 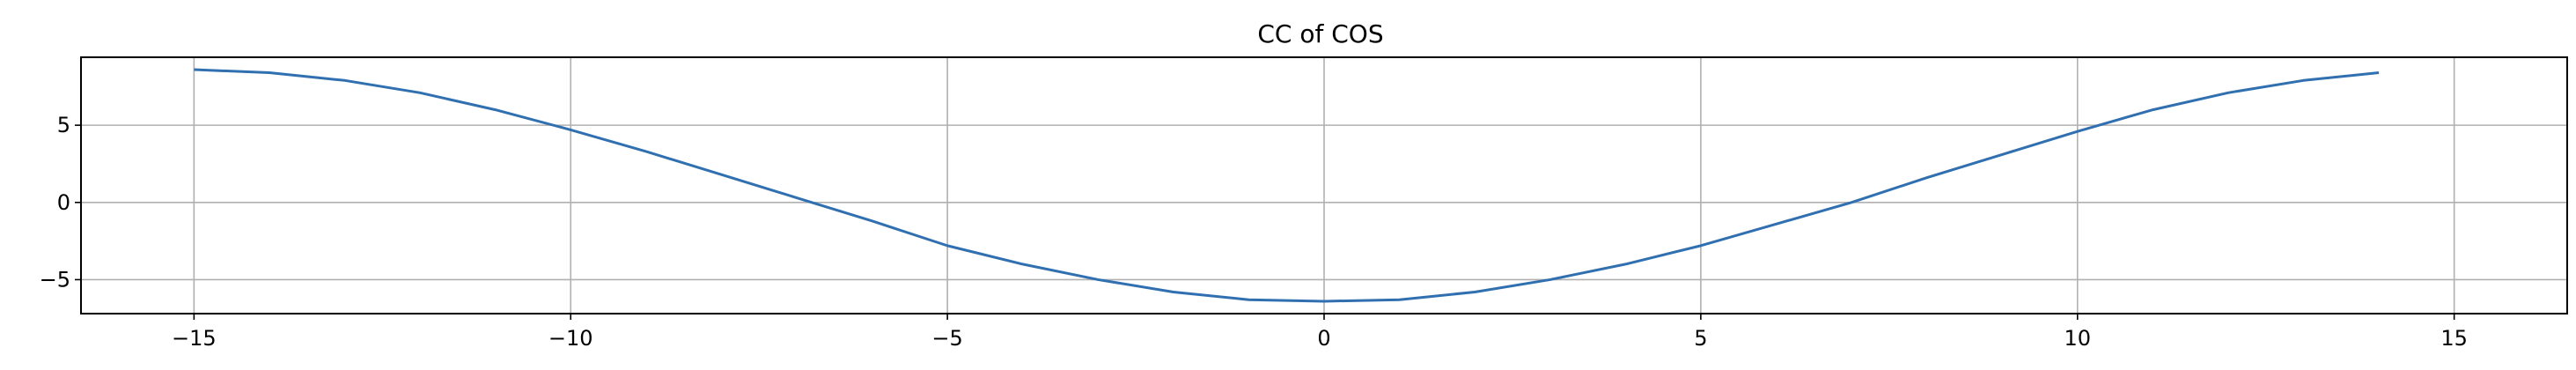 I want to click on x-tick-label: −5, so click(x=947, y=338).